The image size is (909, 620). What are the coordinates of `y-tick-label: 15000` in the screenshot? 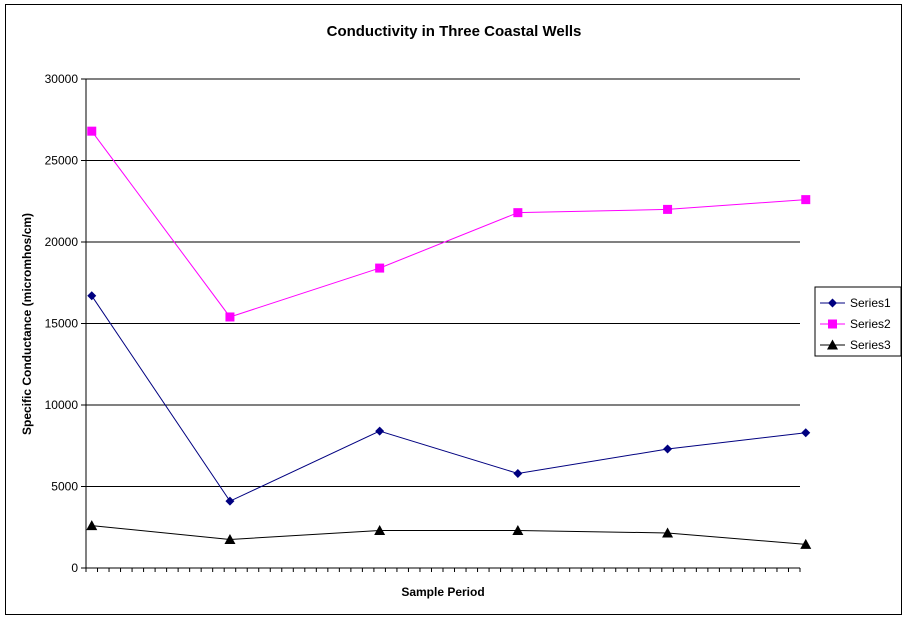 It's located at (62, 324).